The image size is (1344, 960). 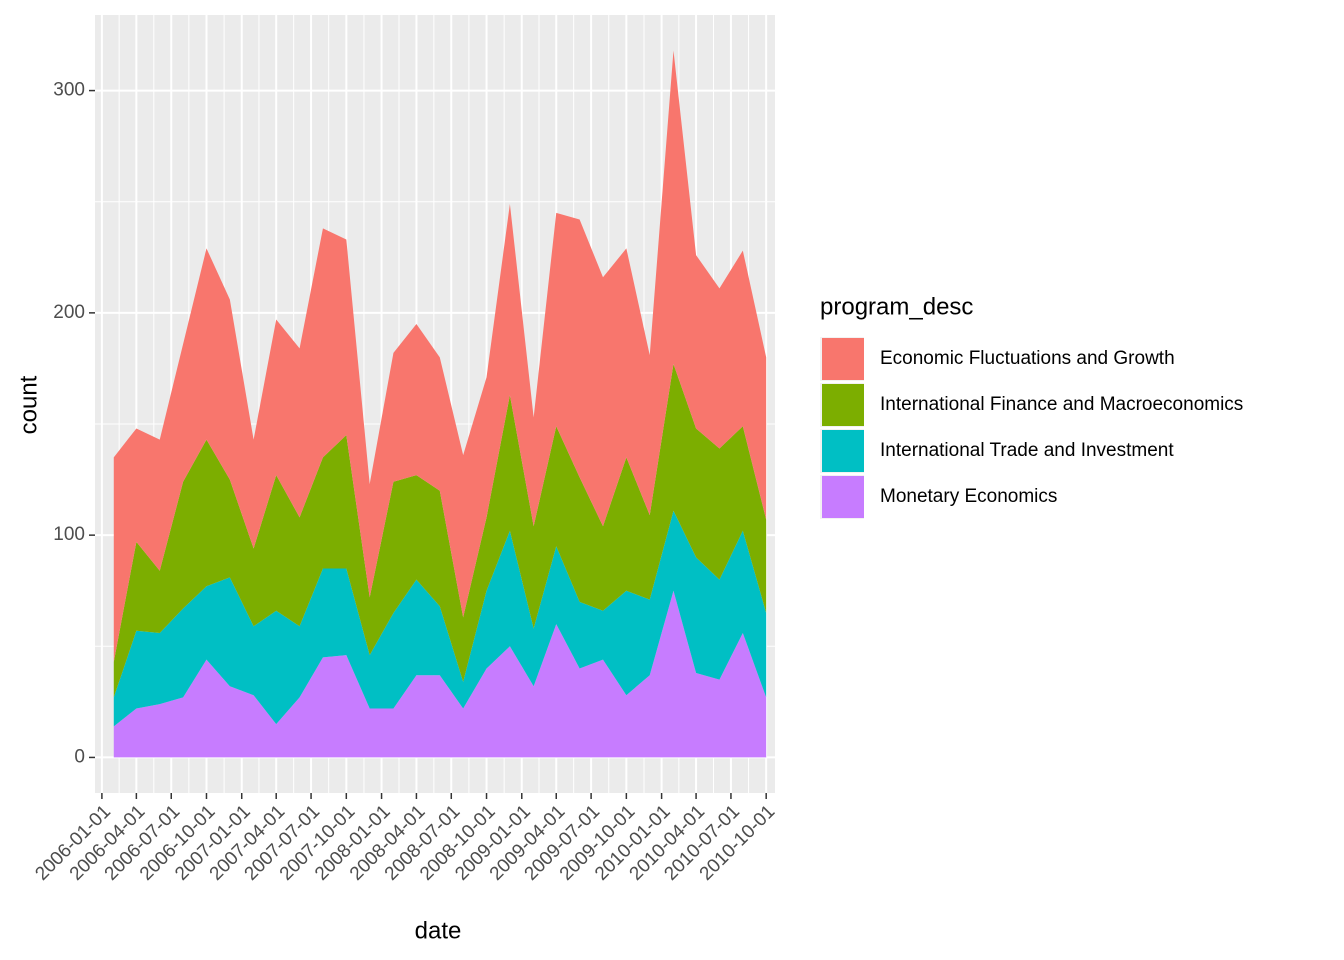 What do you see at coordinates (28, 404) in the screenshot?
I see `y-axis-title: count` at bounding box center [28, 404].